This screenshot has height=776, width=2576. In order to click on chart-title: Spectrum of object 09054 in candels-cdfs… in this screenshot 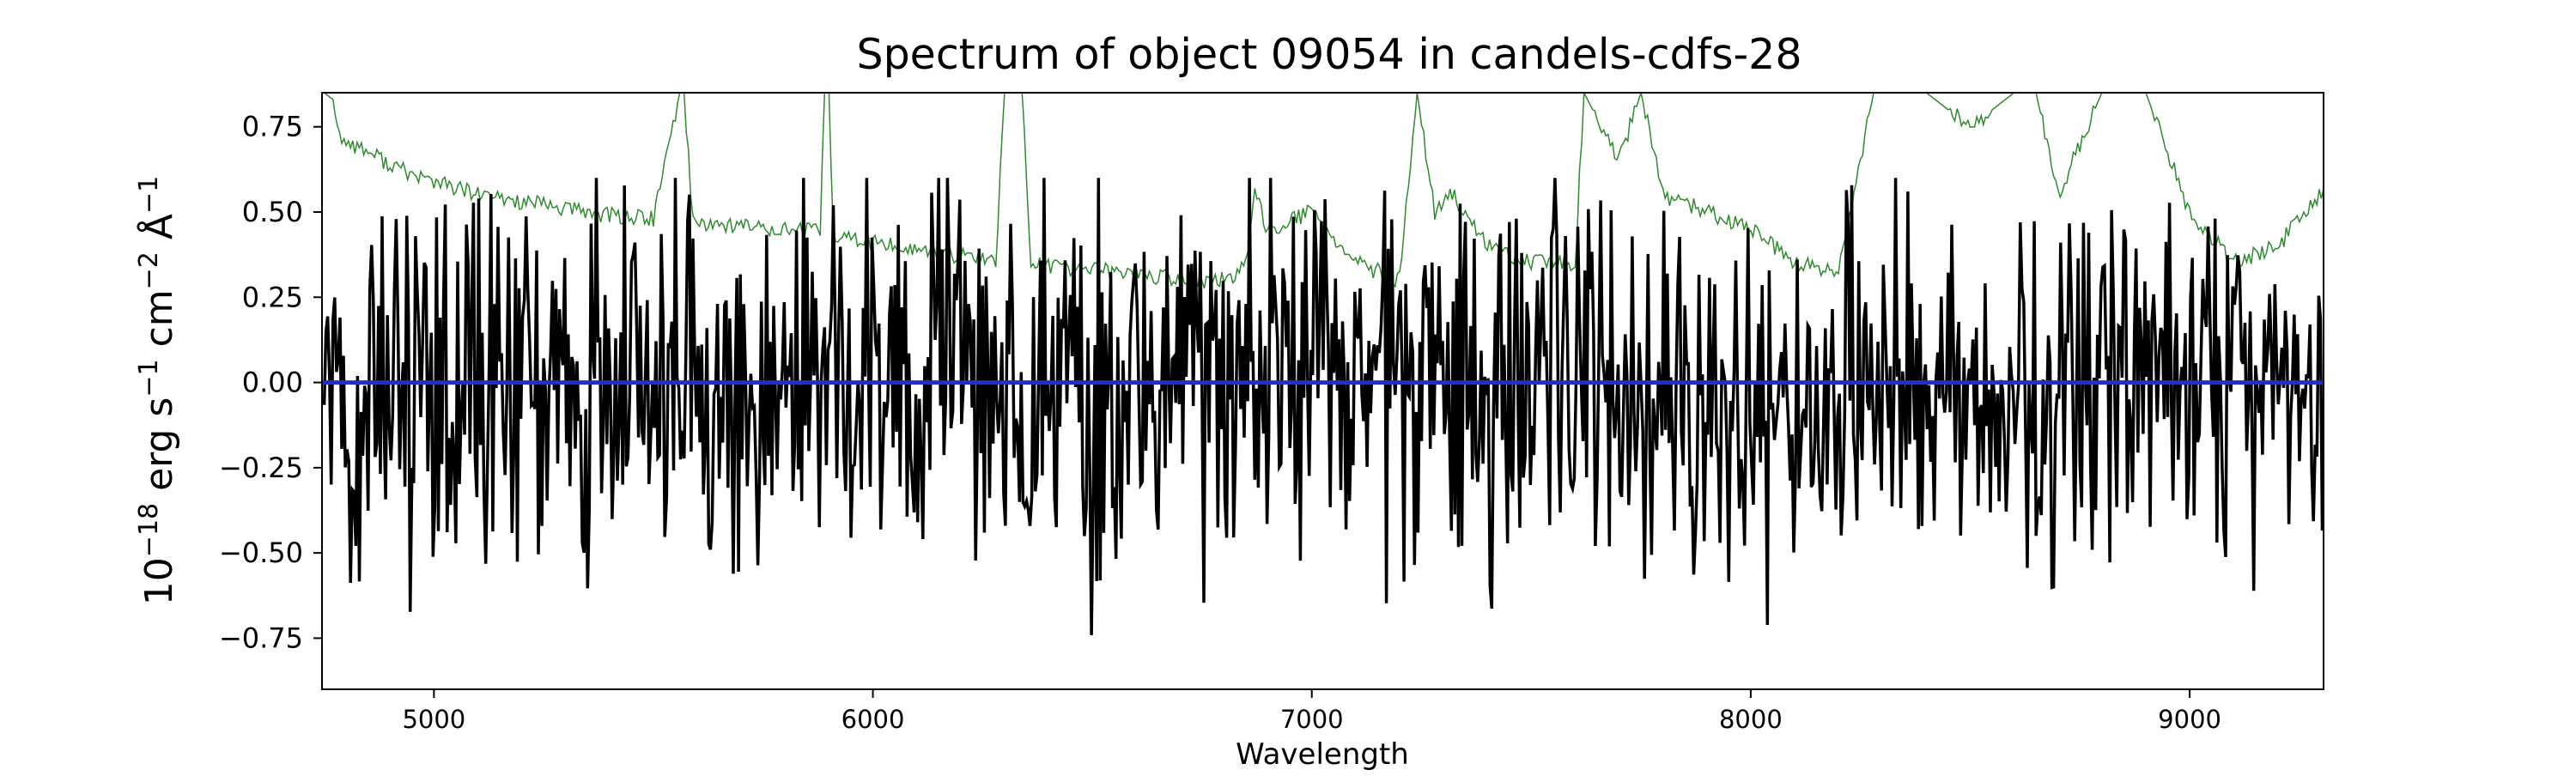, I will do `click(1328, 54)`.